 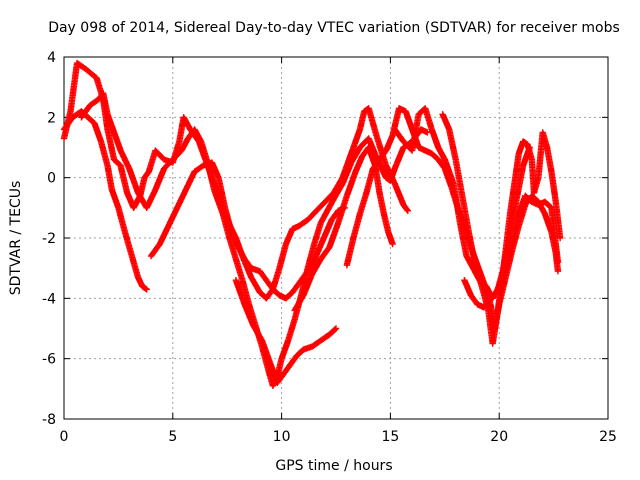 I want to click on y-tick-label: -2, so click(x=49, y=239).